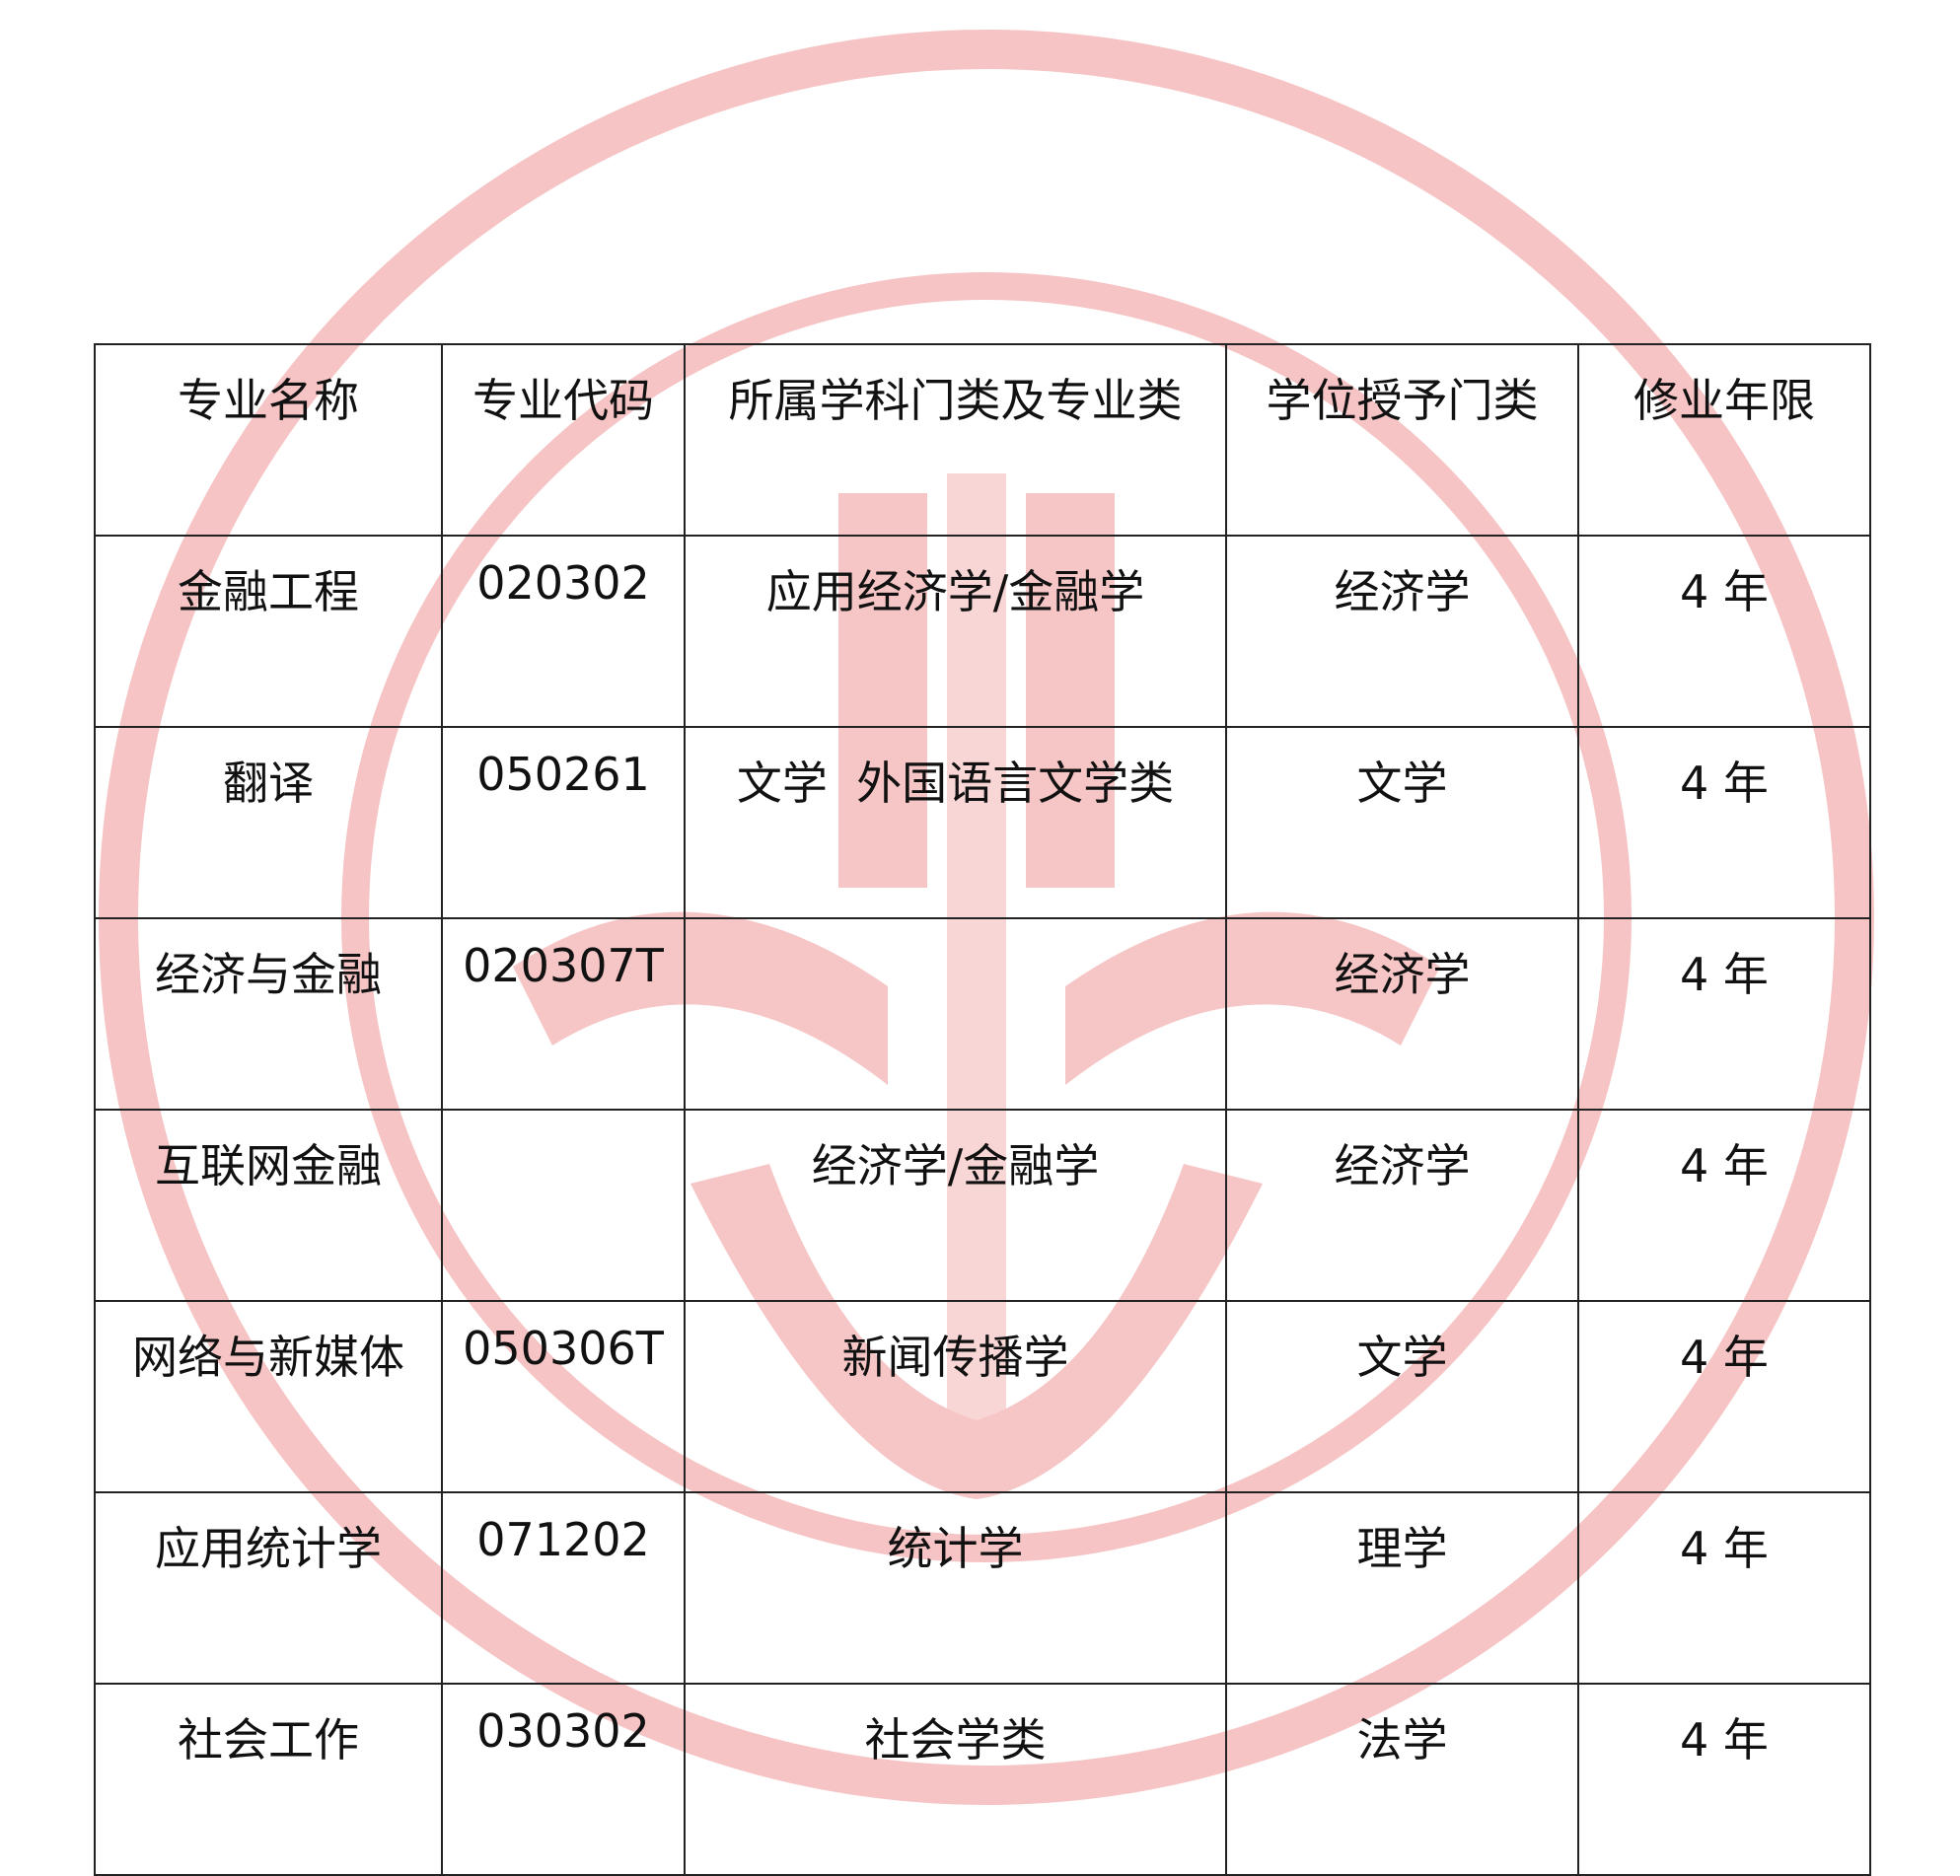 The width and height of the screenshot is (1960, 1876). What do you see at coordinates (563, 1588) in the screenshot?
I see `cell-major-code: 071202` at bounding box center [563, 1588].